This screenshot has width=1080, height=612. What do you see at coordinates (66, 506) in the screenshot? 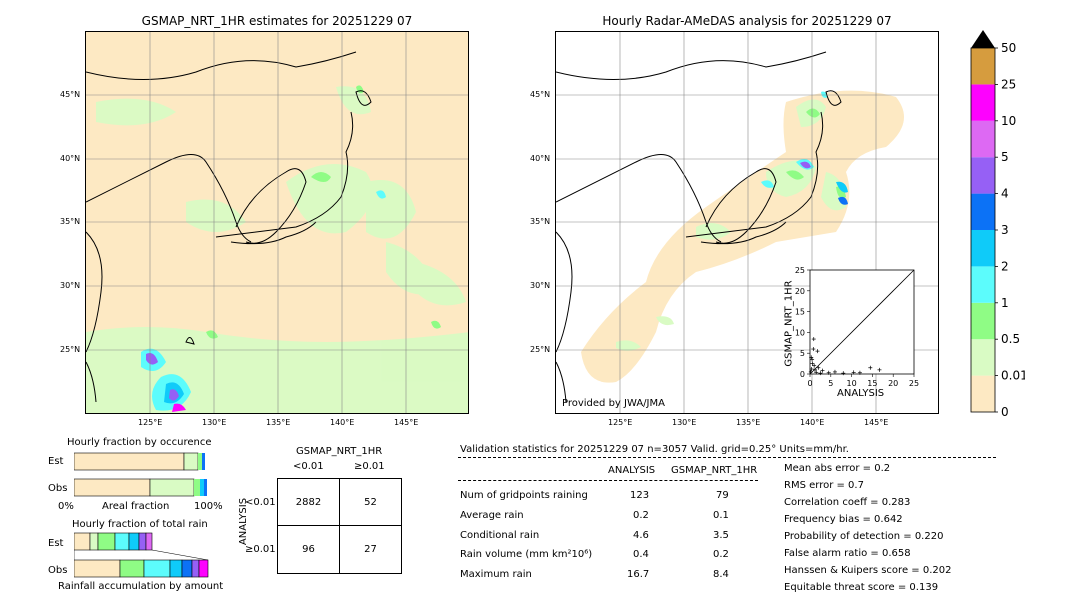
I see `occurrence-axis-left: 0%` at bounding box center [66, 506].